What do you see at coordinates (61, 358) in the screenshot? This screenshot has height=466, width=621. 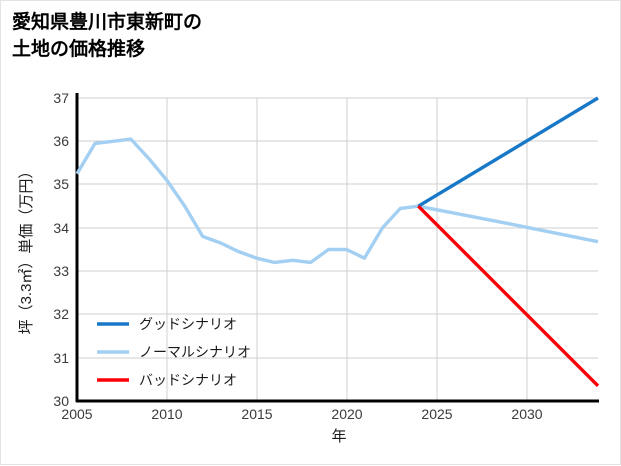 I see `y-tick-31: 31` at bounding box center [61, 358].